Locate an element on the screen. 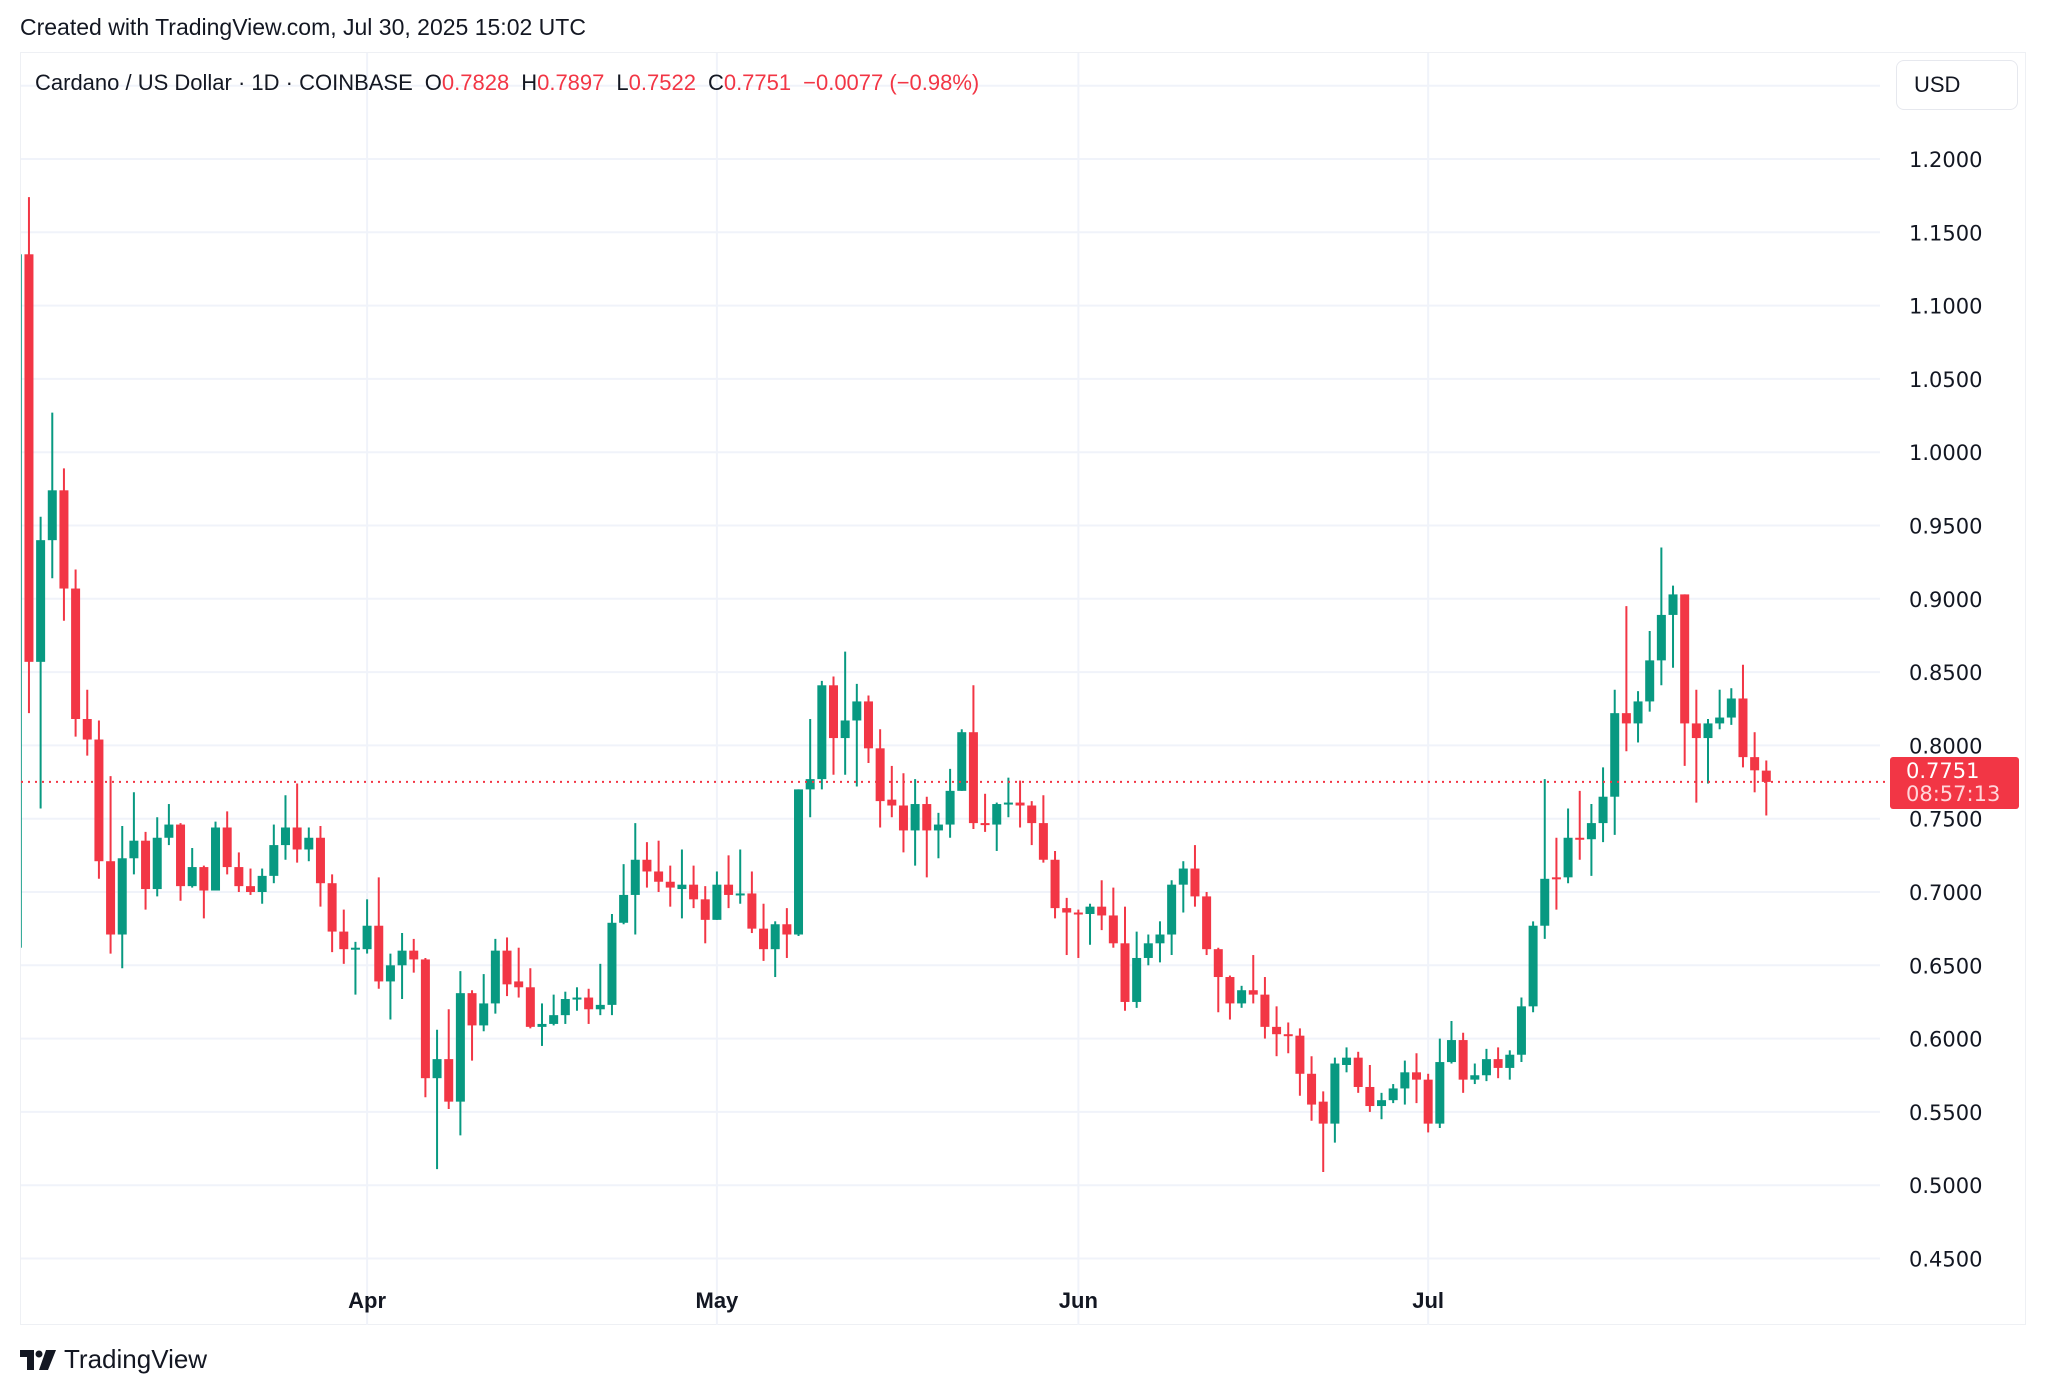  symbol-title: Cardano / US Dollar · 1D · COINBASE is located at coordinates (224, 82).